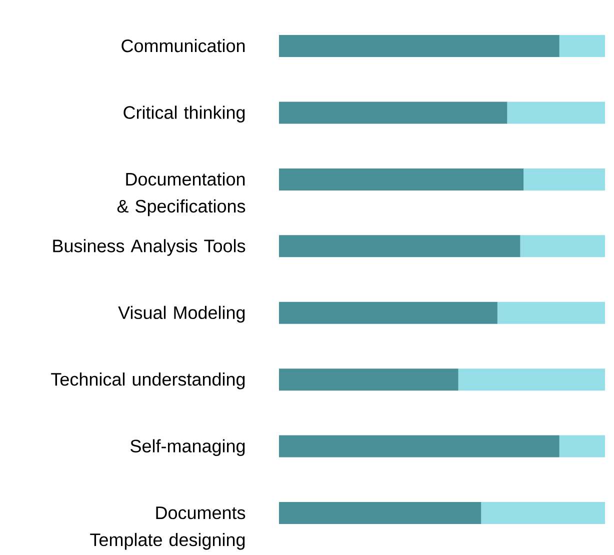 This screenshot has width=614, height=555. What do you see at coordinates (187, 447) in the screenshot?
I see `y-tick-label: Self-managing` at bounding box center [187, 447].